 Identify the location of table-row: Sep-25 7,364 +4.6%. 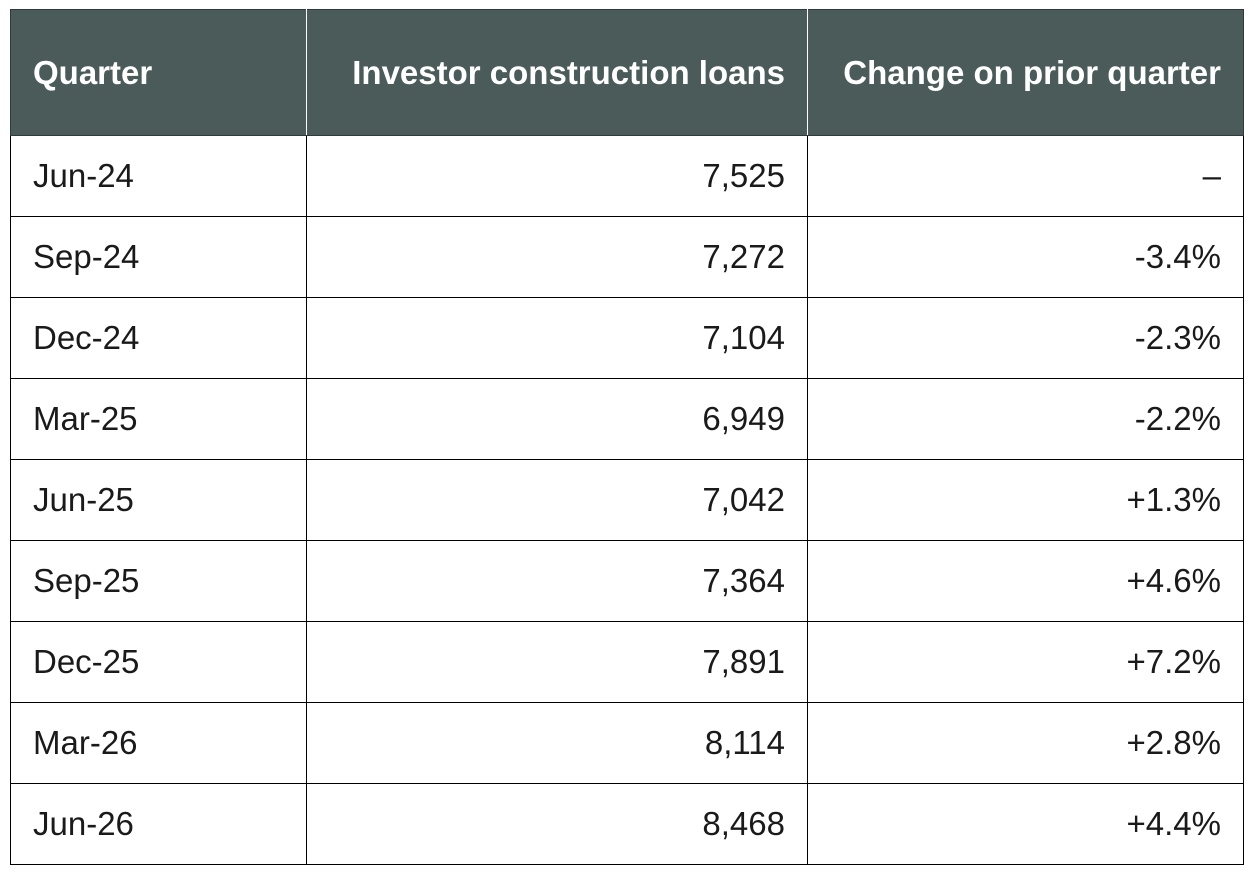
(627, 581).